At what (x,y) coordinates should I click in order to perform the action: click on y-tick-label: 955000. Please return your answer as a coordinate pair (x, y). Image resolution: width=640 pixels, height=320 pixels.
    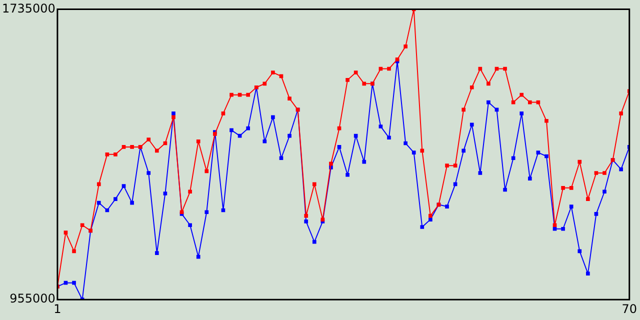
    Looking at the image, I should click on (33, 299).